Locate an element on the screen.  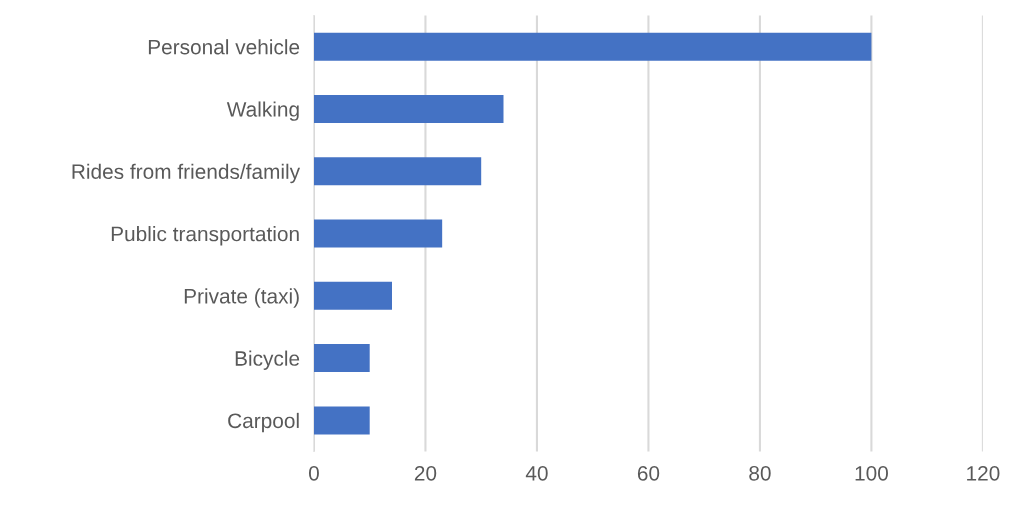
x-tick-label: 40 is located at coordinates (536, 473).